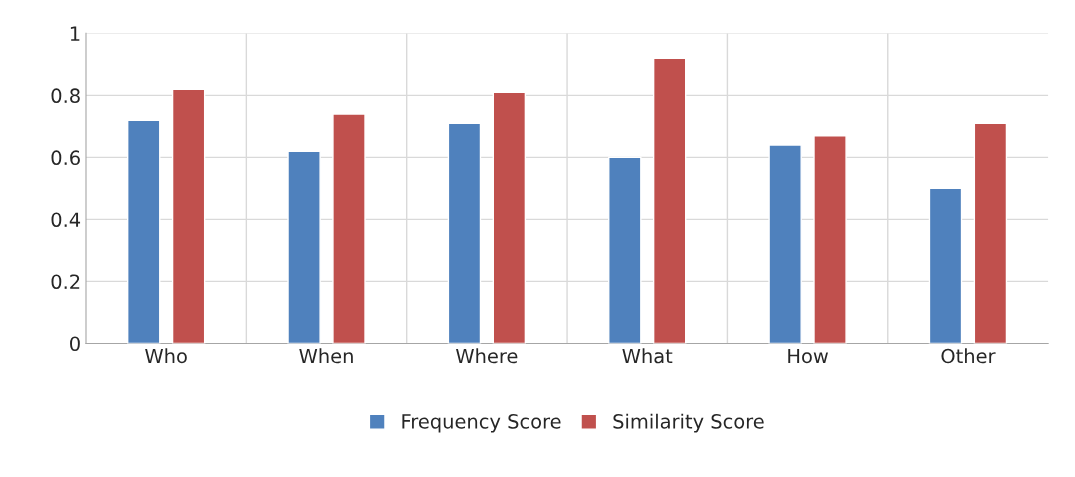 The width and height of the screenshot is (1075, 477). Describe the element at coordinates (65, 282) in the screenshot. I see `y-tick-label: 0.2` at that location.